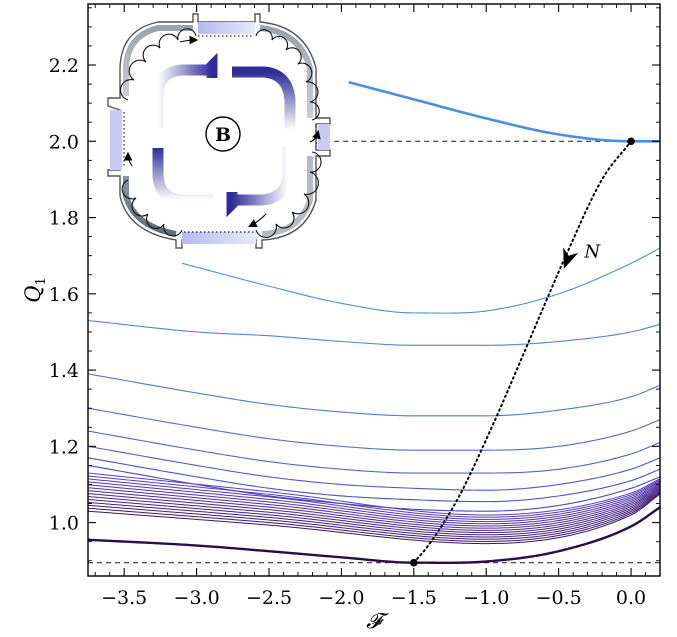 The height and width of the screenshot is (637, 677). What do you see at coordinates (64, 219) in the screenshot?
I see `y-tick-label: 1.8` at bounding box center [64, 219].